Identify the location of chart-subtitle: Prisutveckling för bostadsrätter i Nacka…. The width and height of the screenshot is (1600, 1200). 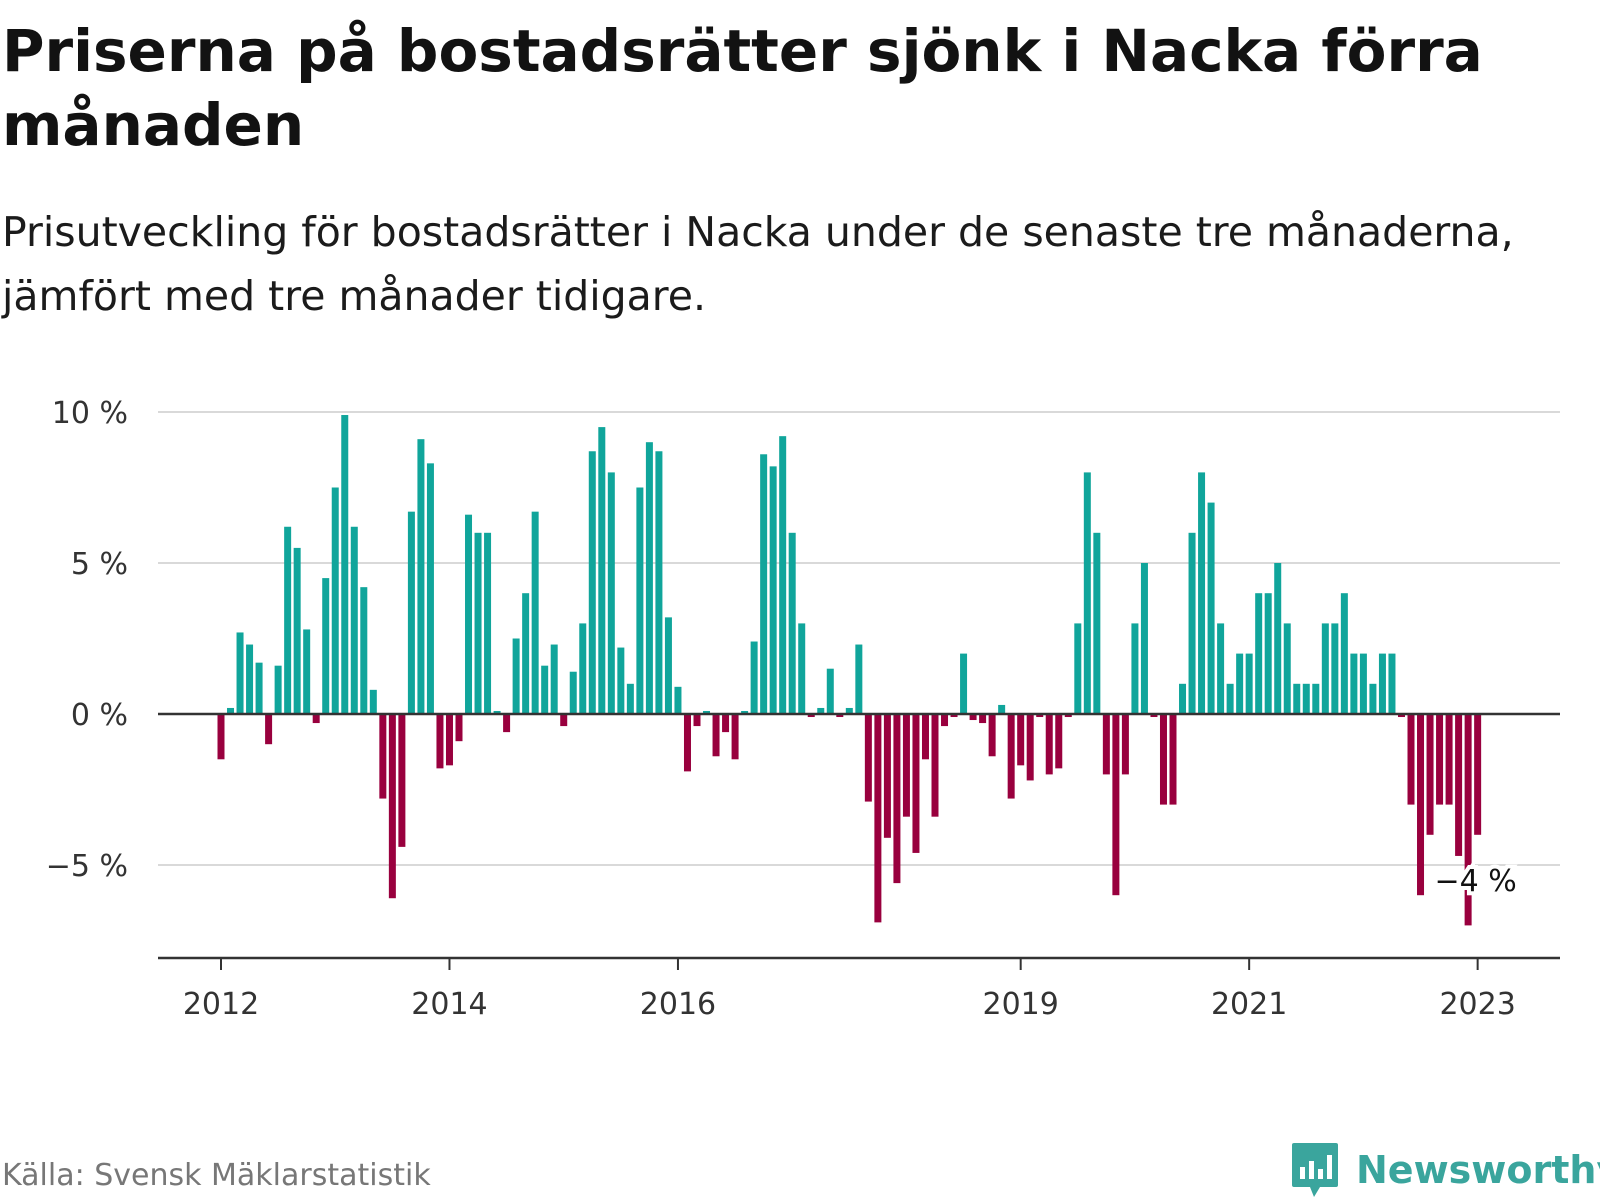
(758, 264).